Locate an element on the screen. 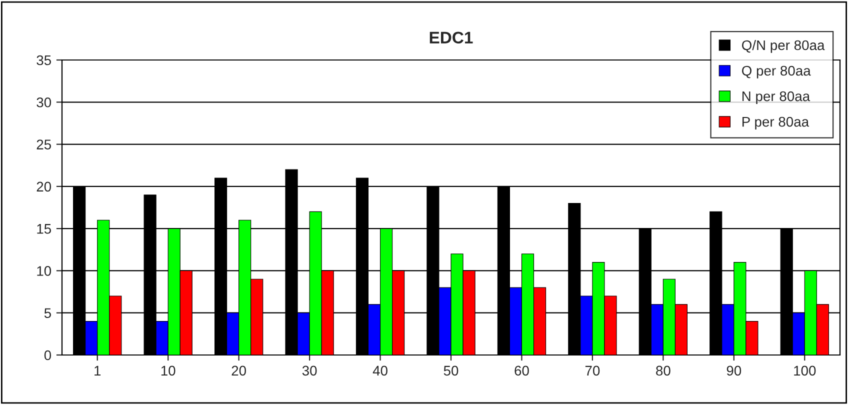 This screenshot has height=405, width=848. y-tick-label: 15 is located at coordinates (44, 229).